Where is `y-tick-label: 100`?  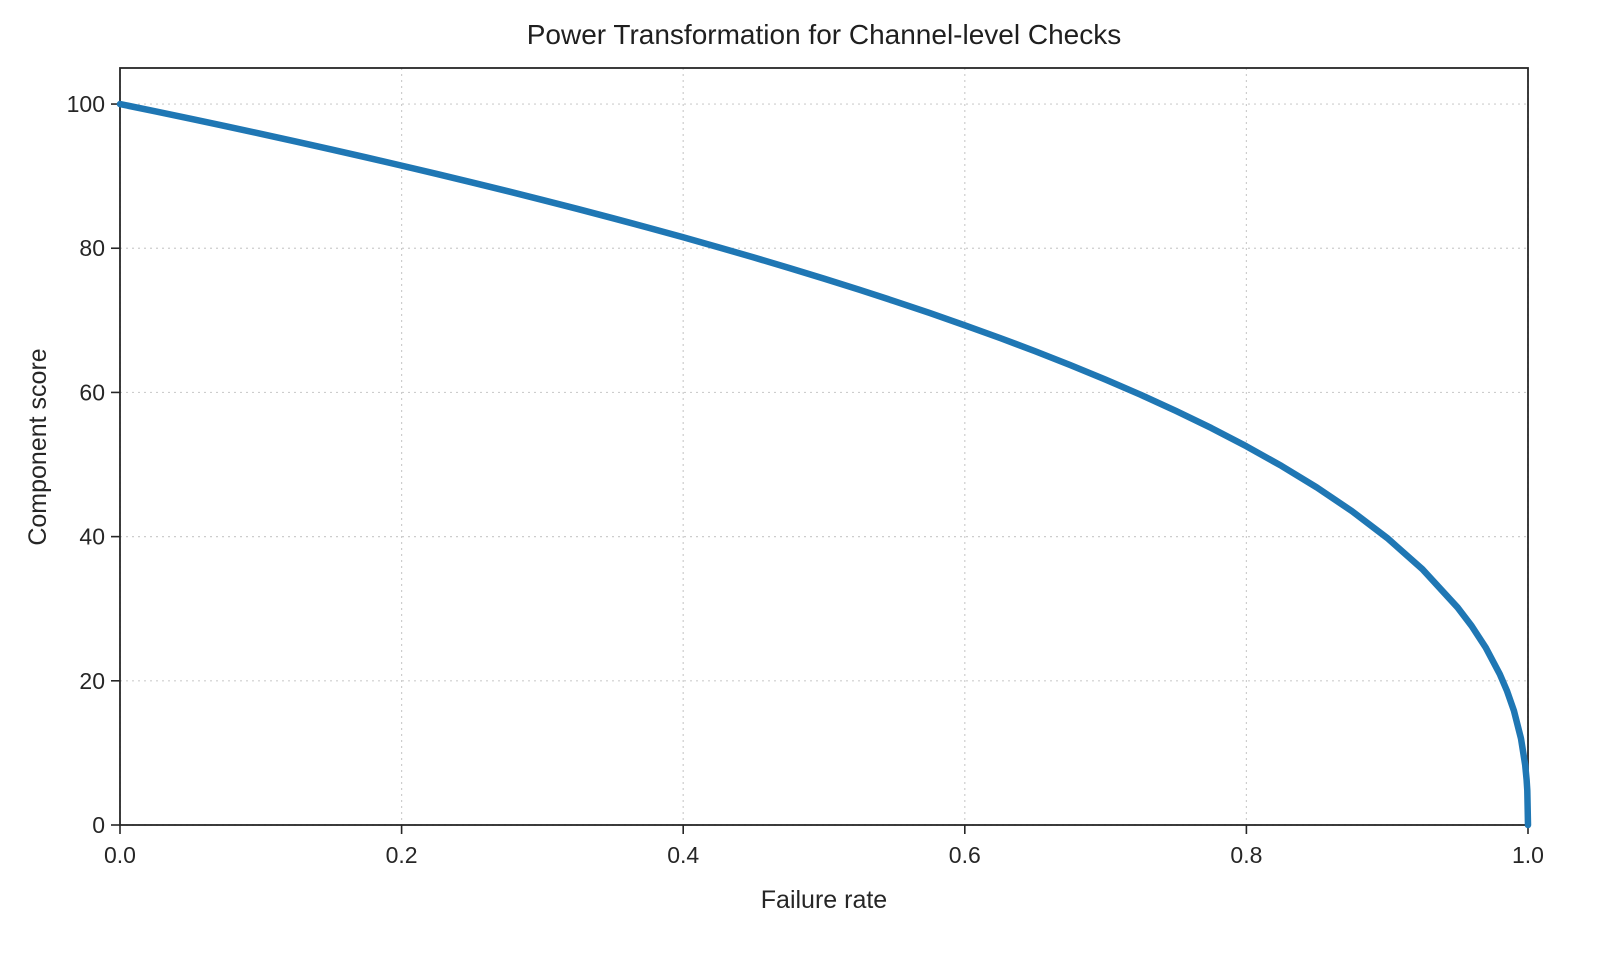 y-tick-label: 100 is located at coordinates (86, 104).